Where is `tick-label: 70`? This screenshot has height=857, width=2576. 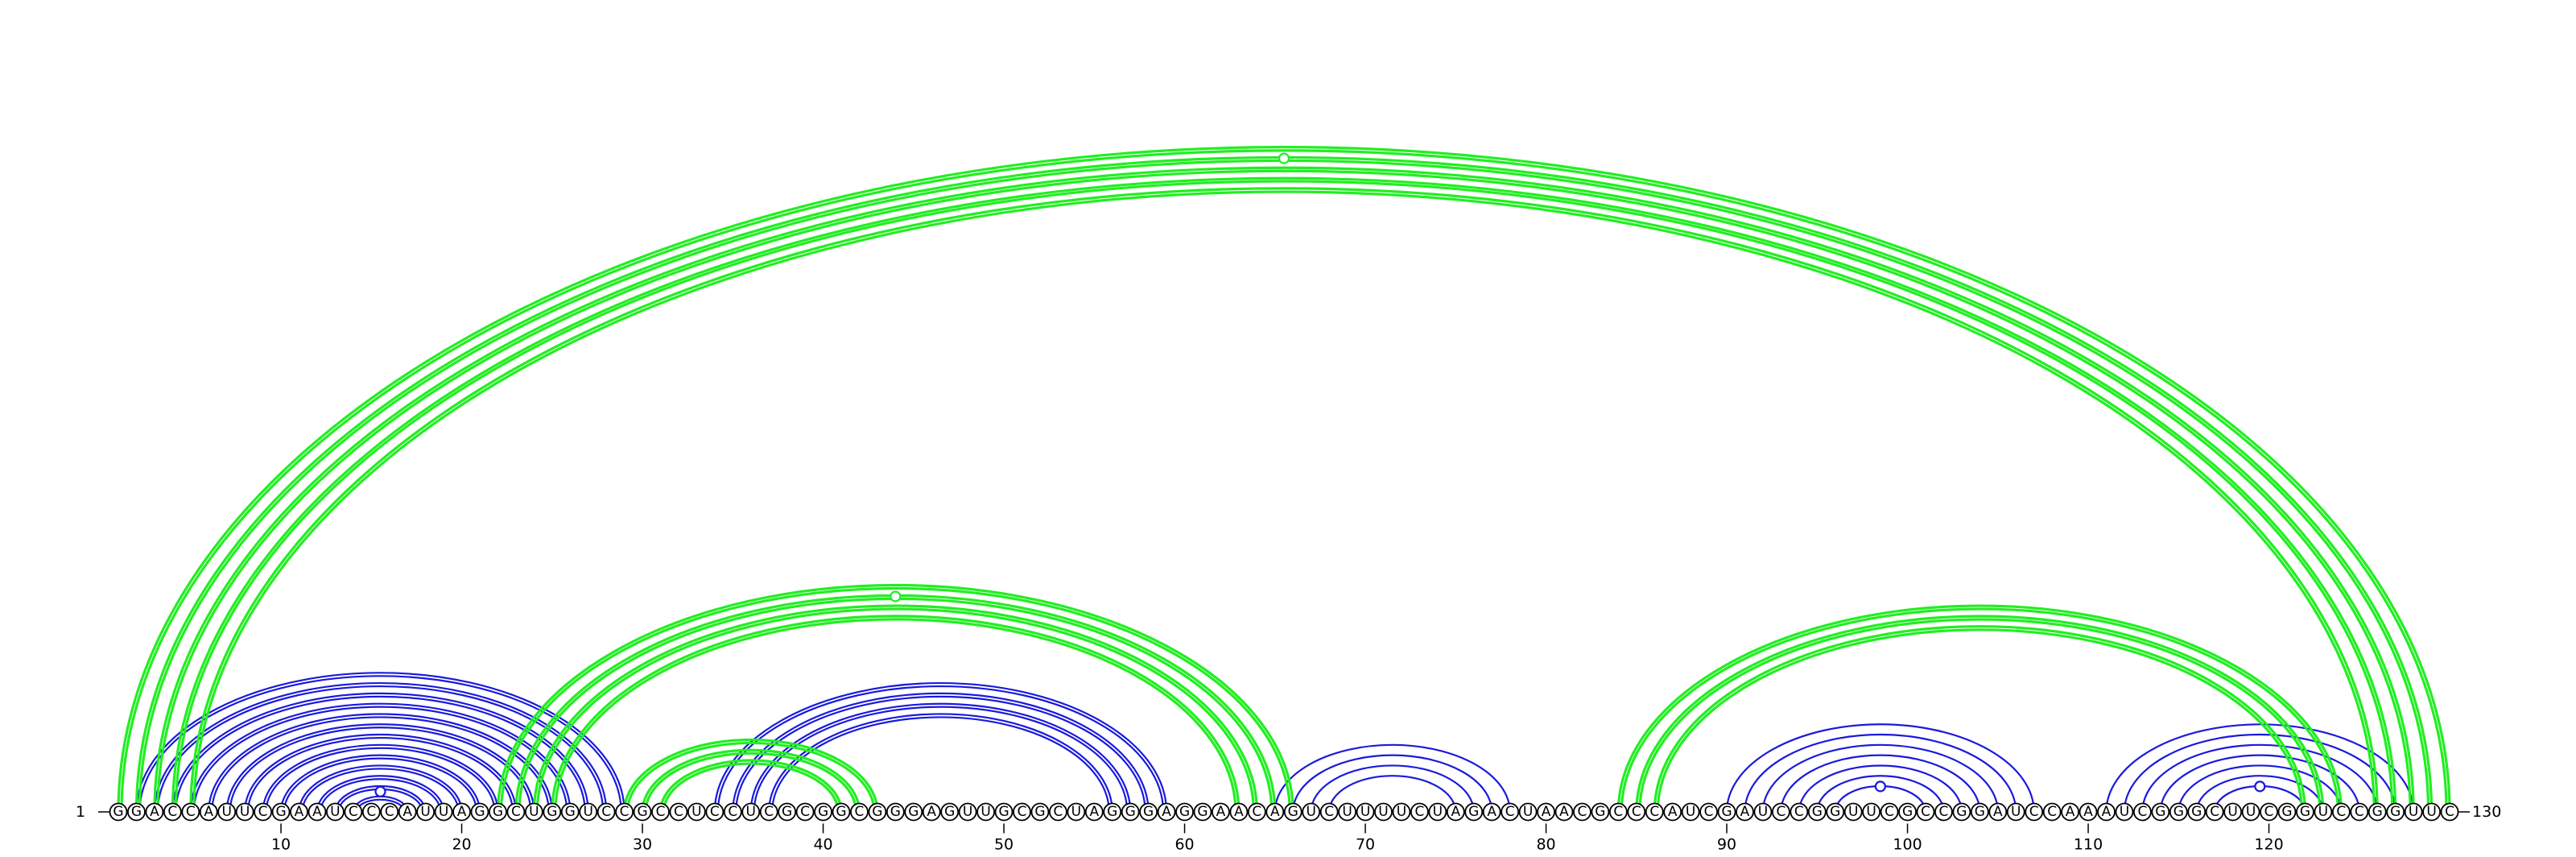 tick-label: 70 is located at coordinates (1365, 845).